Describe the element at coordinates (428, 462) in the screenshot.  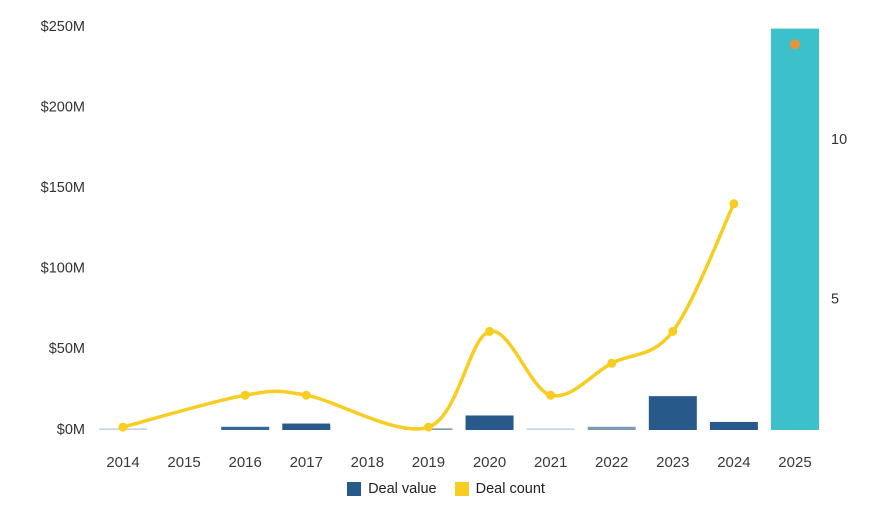
I see `x-axis-label-2019: 2019` at that location.